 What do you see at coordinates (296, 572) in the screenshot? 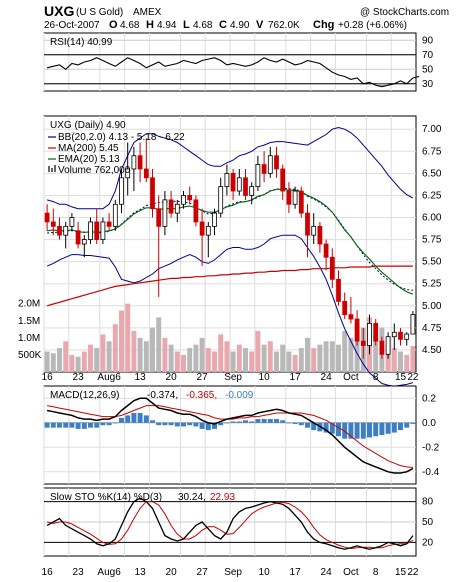
I see `x-tick-label: 17` at bounding box center [296, 572].